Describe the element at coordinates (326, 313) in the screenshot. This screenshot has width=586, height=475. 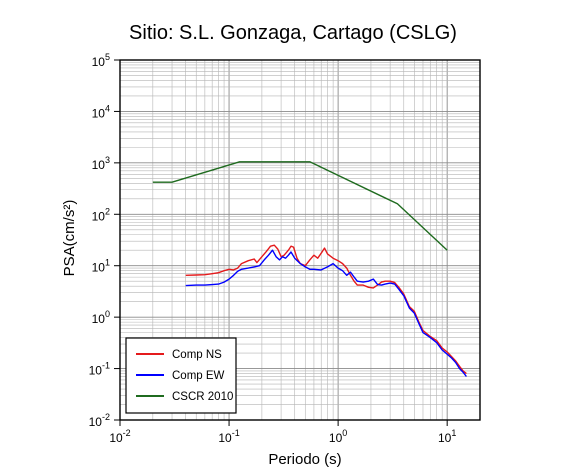
I see `series-comp-ew-line` at that location.